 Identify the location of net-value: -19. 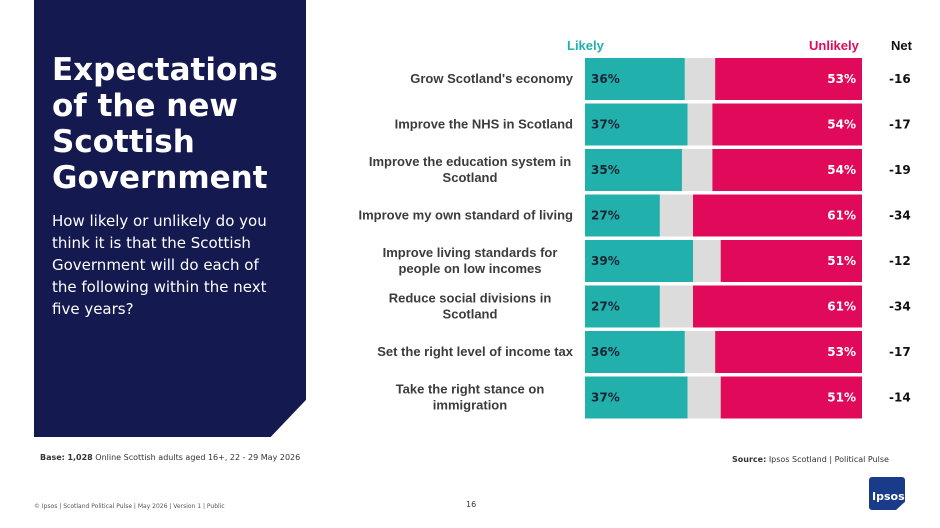
(900, 170).